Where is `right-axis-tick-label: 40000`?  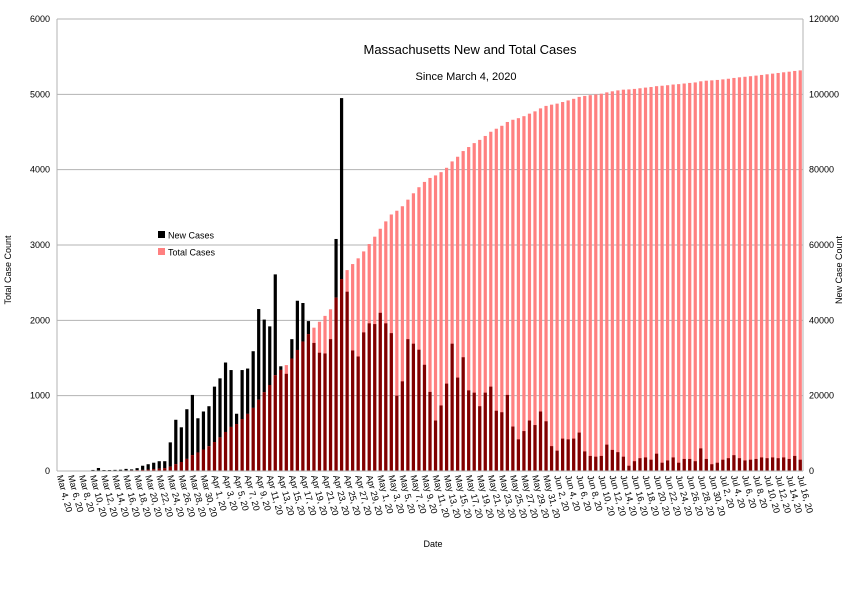 right-axis-tick-label: 40000 is located at coordinates (821, 320).